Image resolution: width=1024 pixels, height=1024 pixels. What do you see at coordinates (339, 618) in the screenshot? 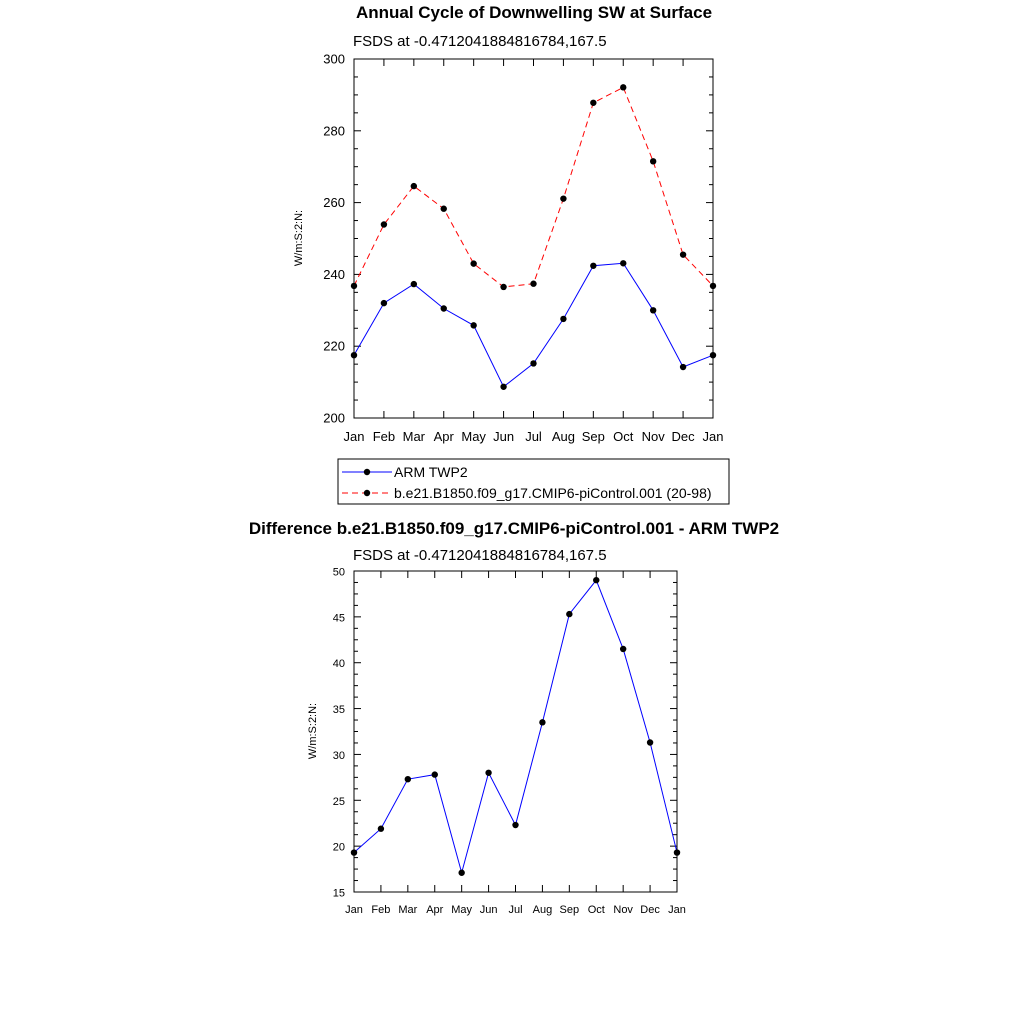
I see `y-tick-label: 45` at bounding box center [339, 618].